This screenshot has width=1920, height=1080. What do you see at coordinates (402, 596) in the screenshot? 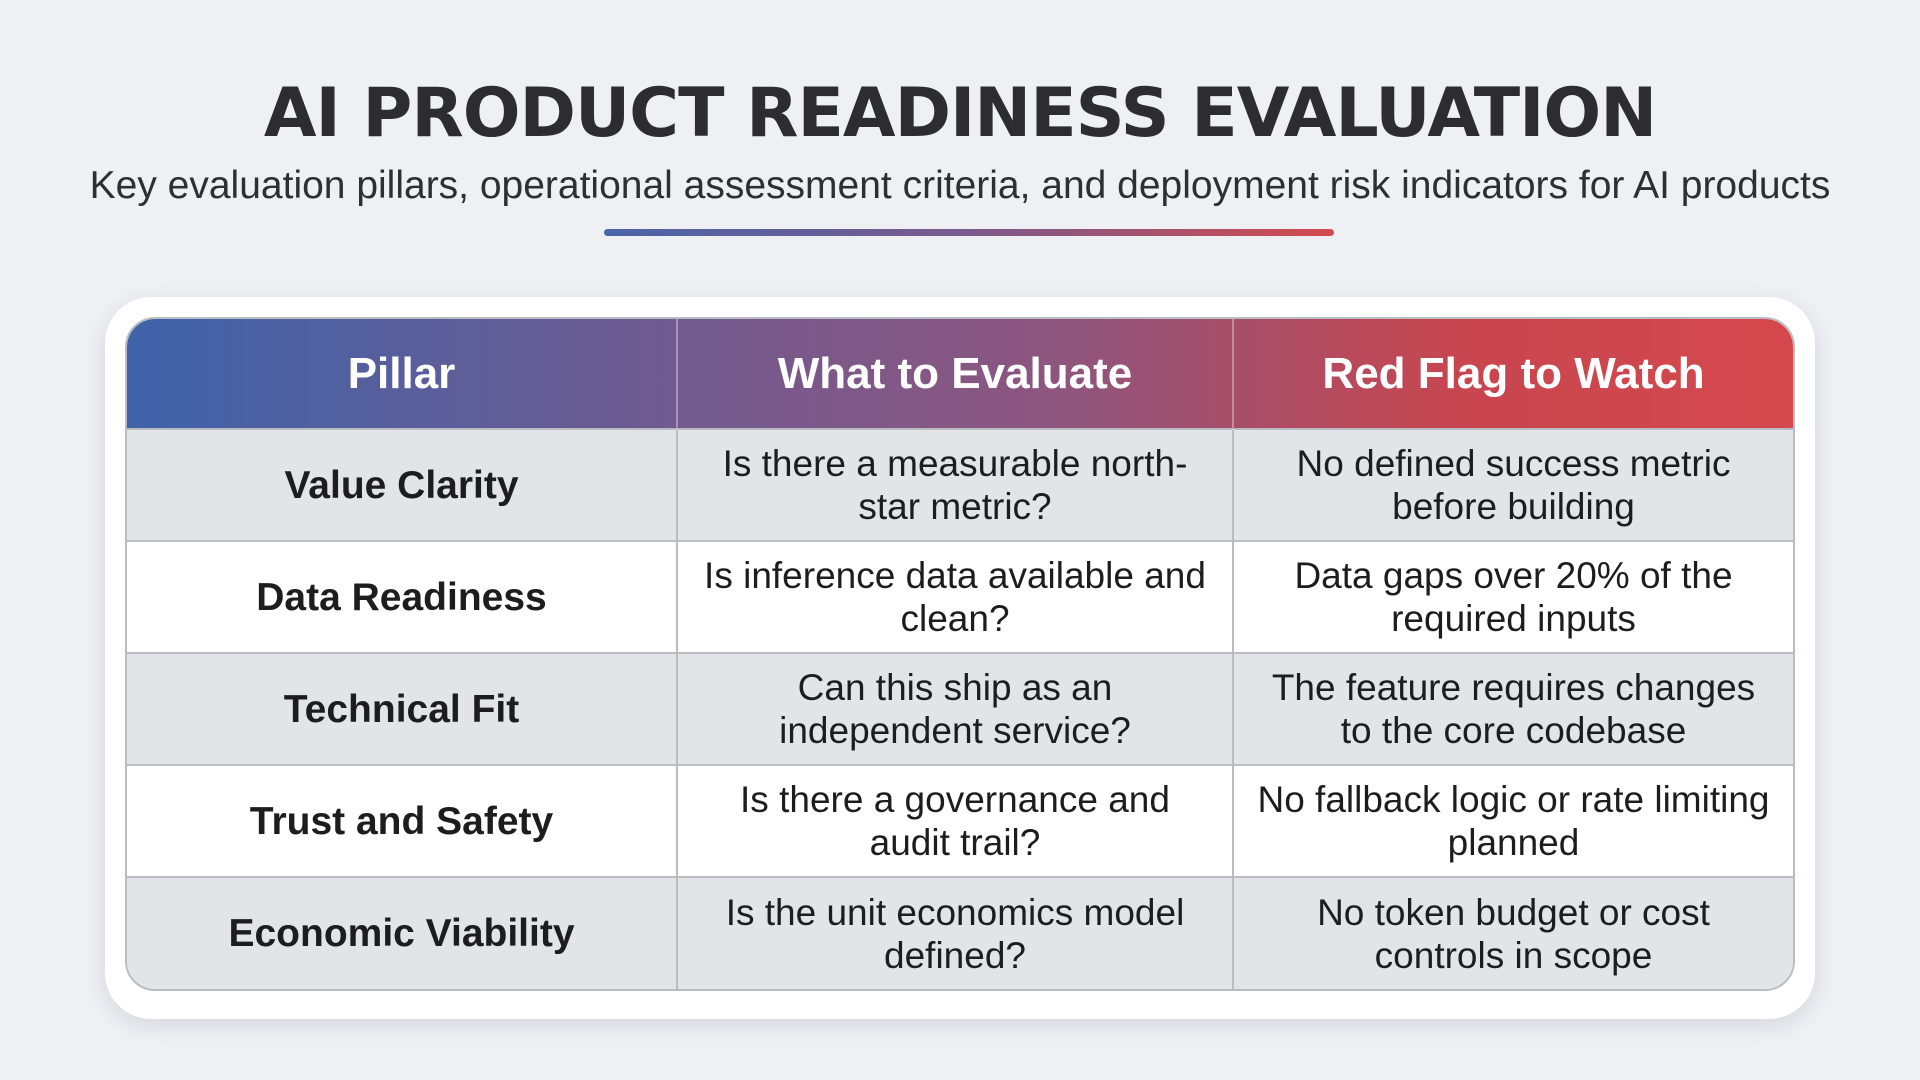
I see `pillar-cell: Data Readiness` at bounding box center [402, 596].